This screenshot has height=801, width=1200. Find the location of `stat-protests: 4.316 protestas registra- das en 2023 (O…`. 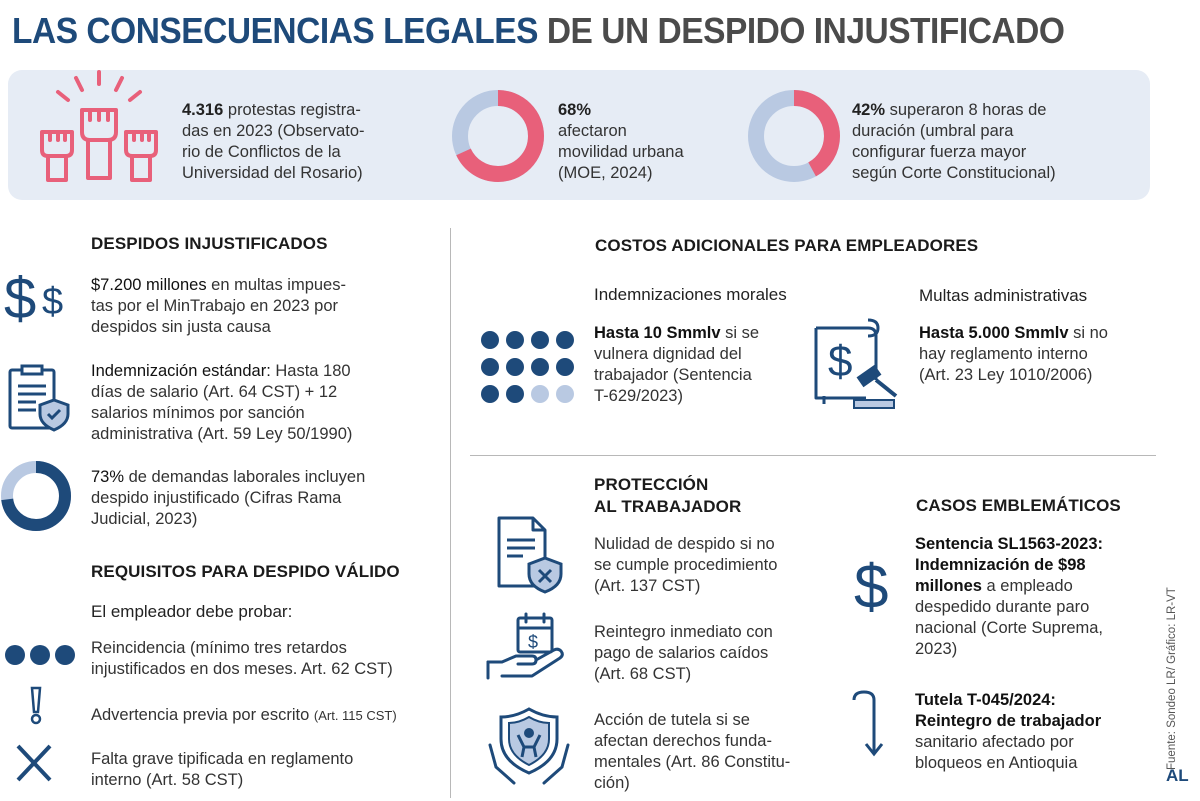

stat-protests: 4.316 protestas registra- das en 2023 (O… is located at coordinates (273, 141).